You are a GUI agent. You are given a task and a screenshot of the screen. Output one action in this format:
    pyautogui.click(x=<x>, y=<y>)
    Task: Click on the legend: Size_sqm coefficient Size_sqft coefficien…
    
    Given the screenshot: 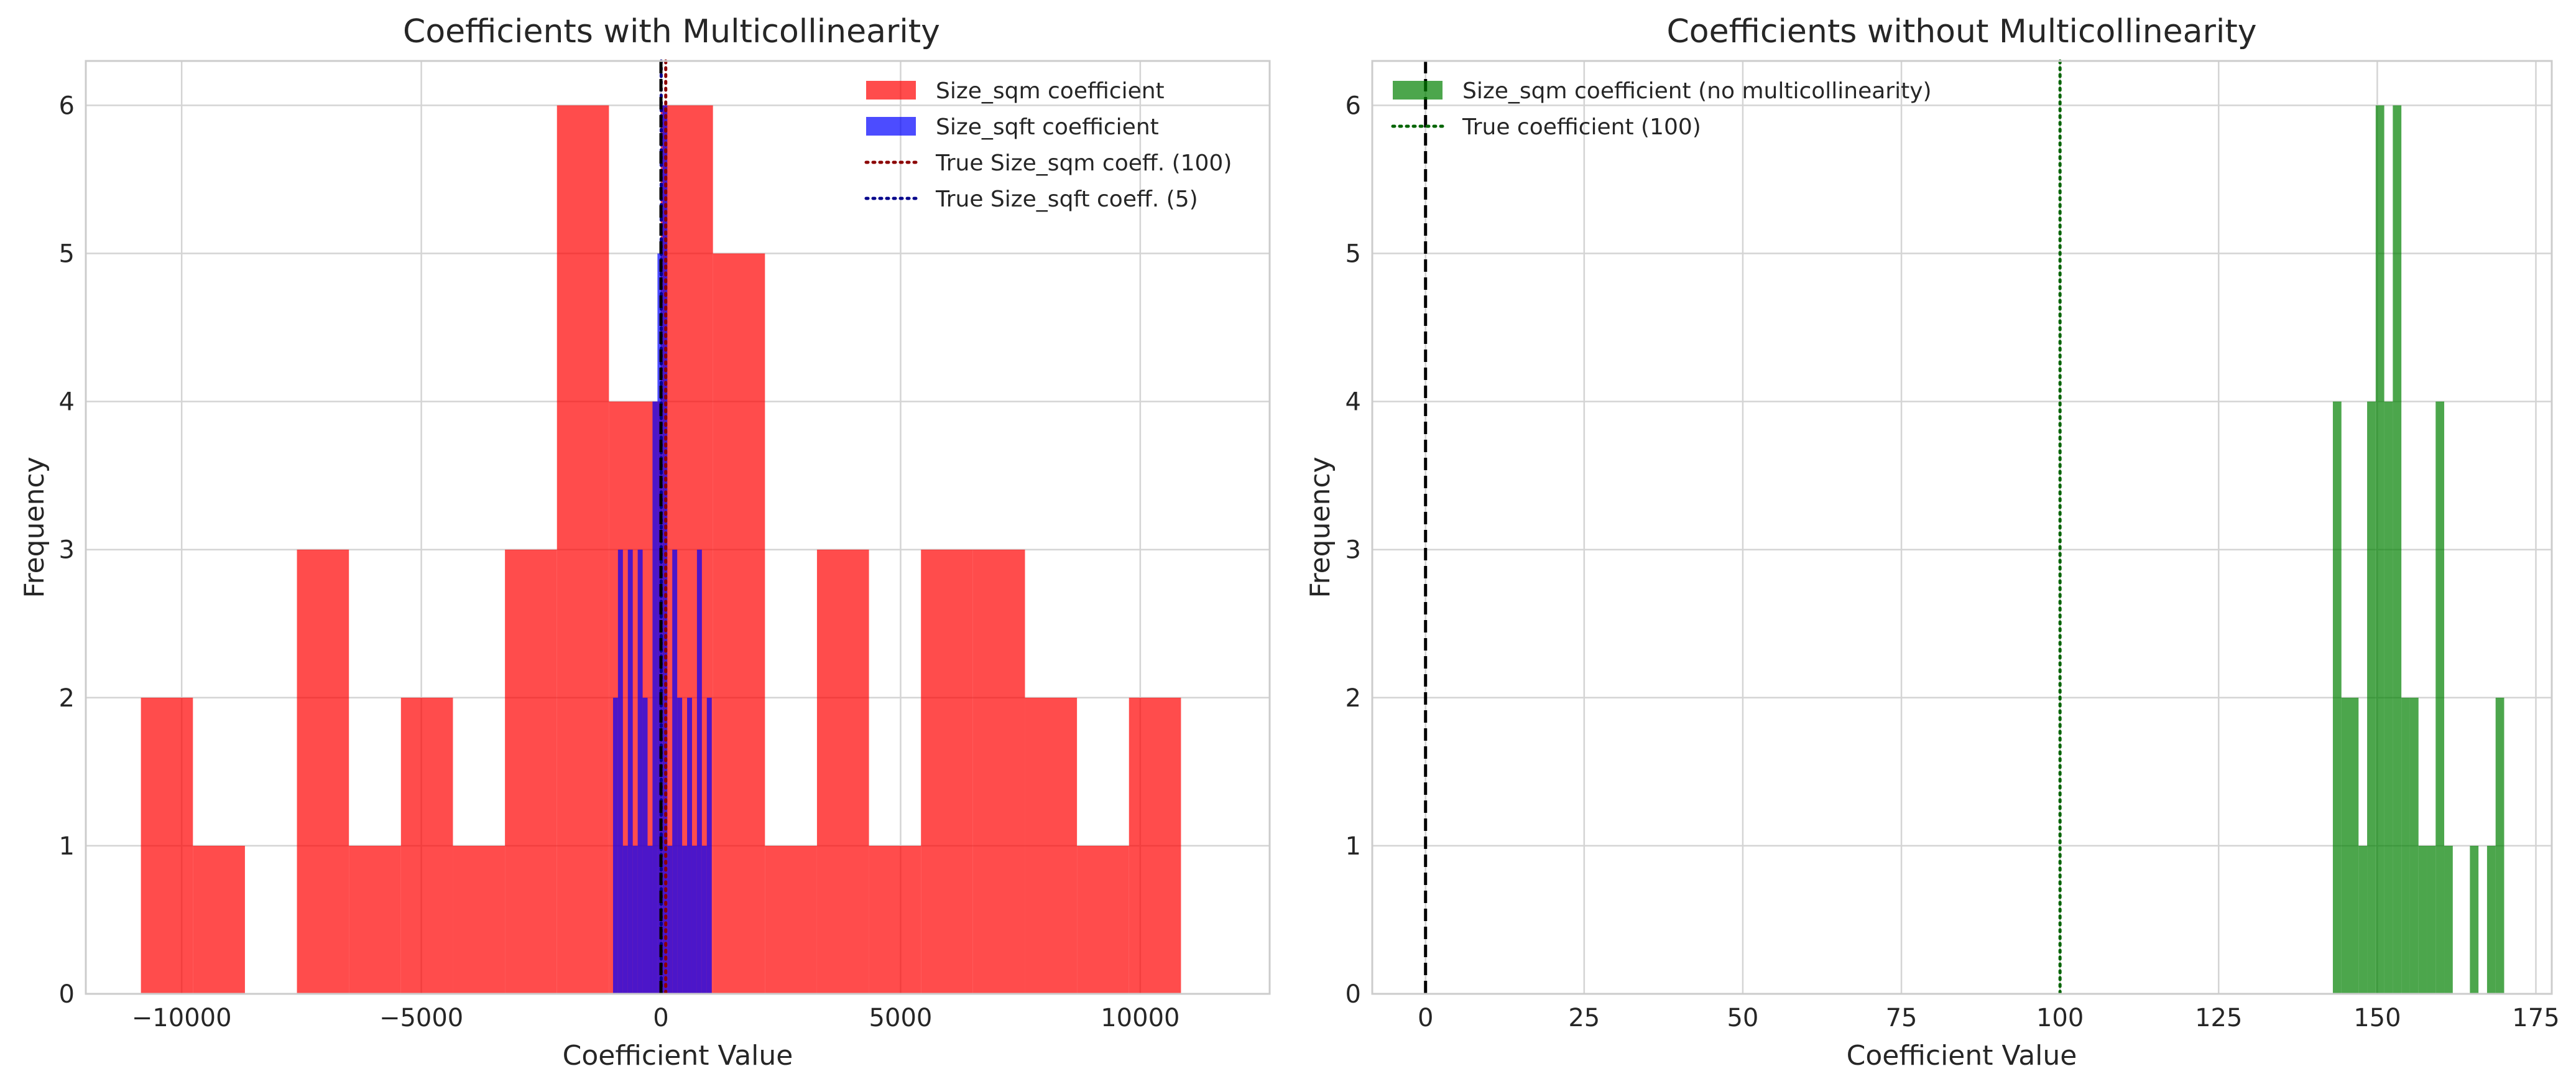 What is the action you would take?
    pyautogui.click(x=1048, y=145)
    